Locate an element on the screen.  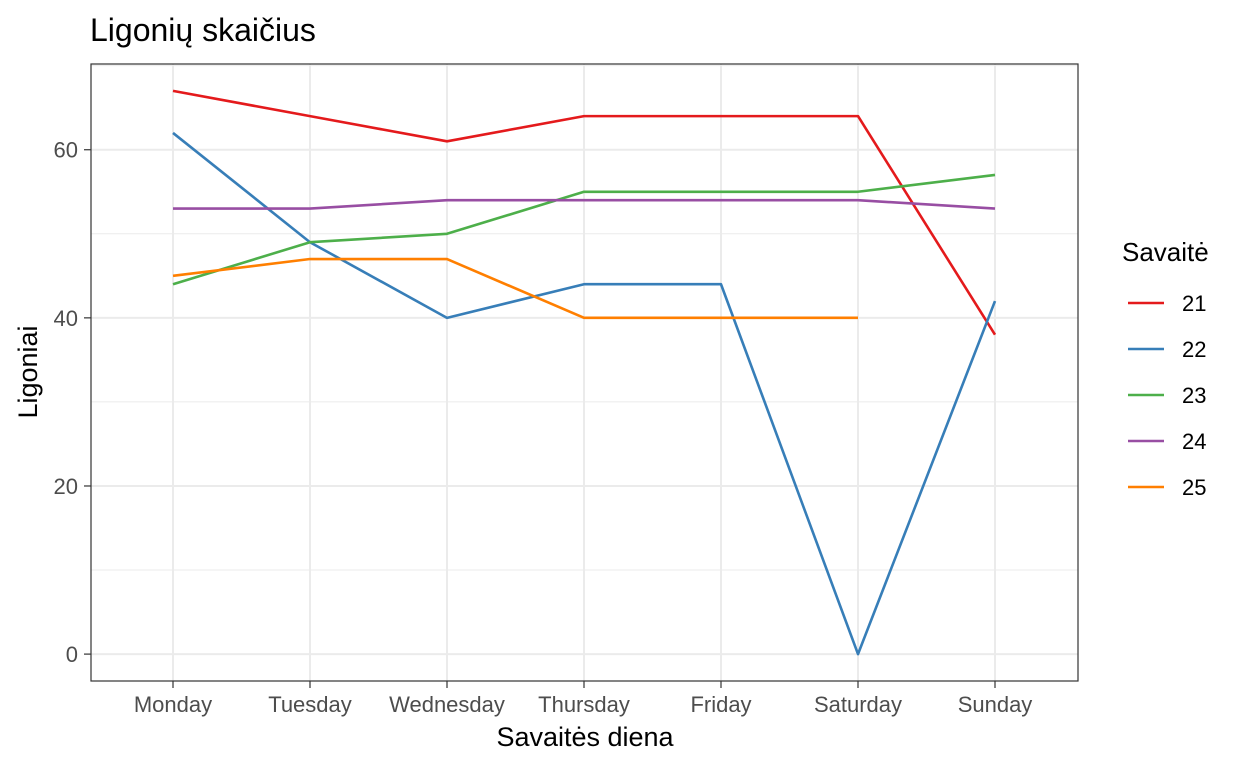
x-tick-label: Wednesday is located at coordinates (447, 704).